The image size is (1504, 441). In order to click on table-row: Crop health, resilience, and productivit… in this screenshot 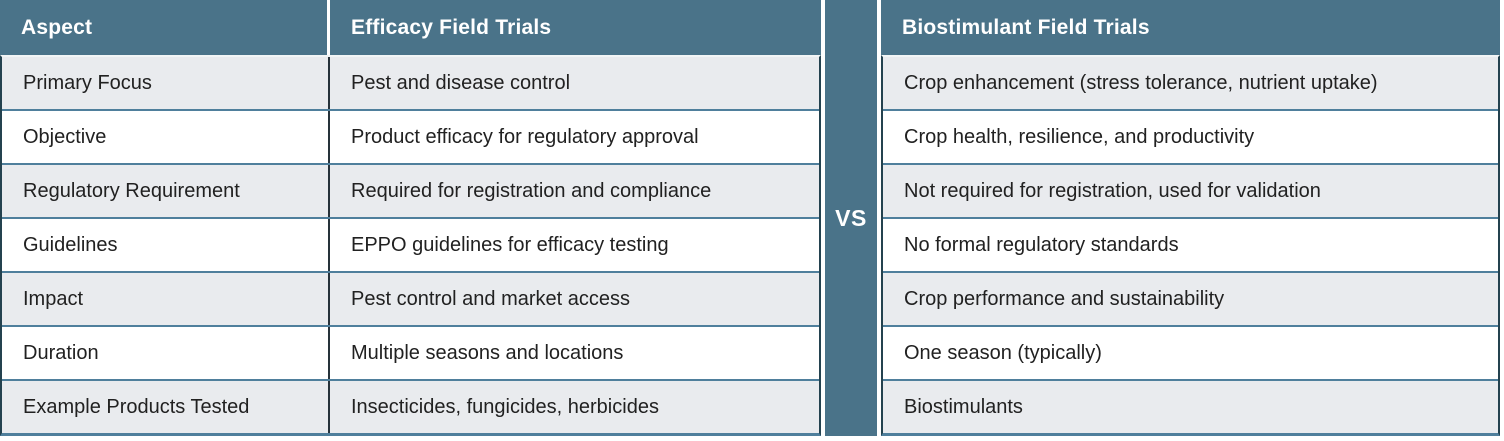, I will do `click(1190, 136)`.